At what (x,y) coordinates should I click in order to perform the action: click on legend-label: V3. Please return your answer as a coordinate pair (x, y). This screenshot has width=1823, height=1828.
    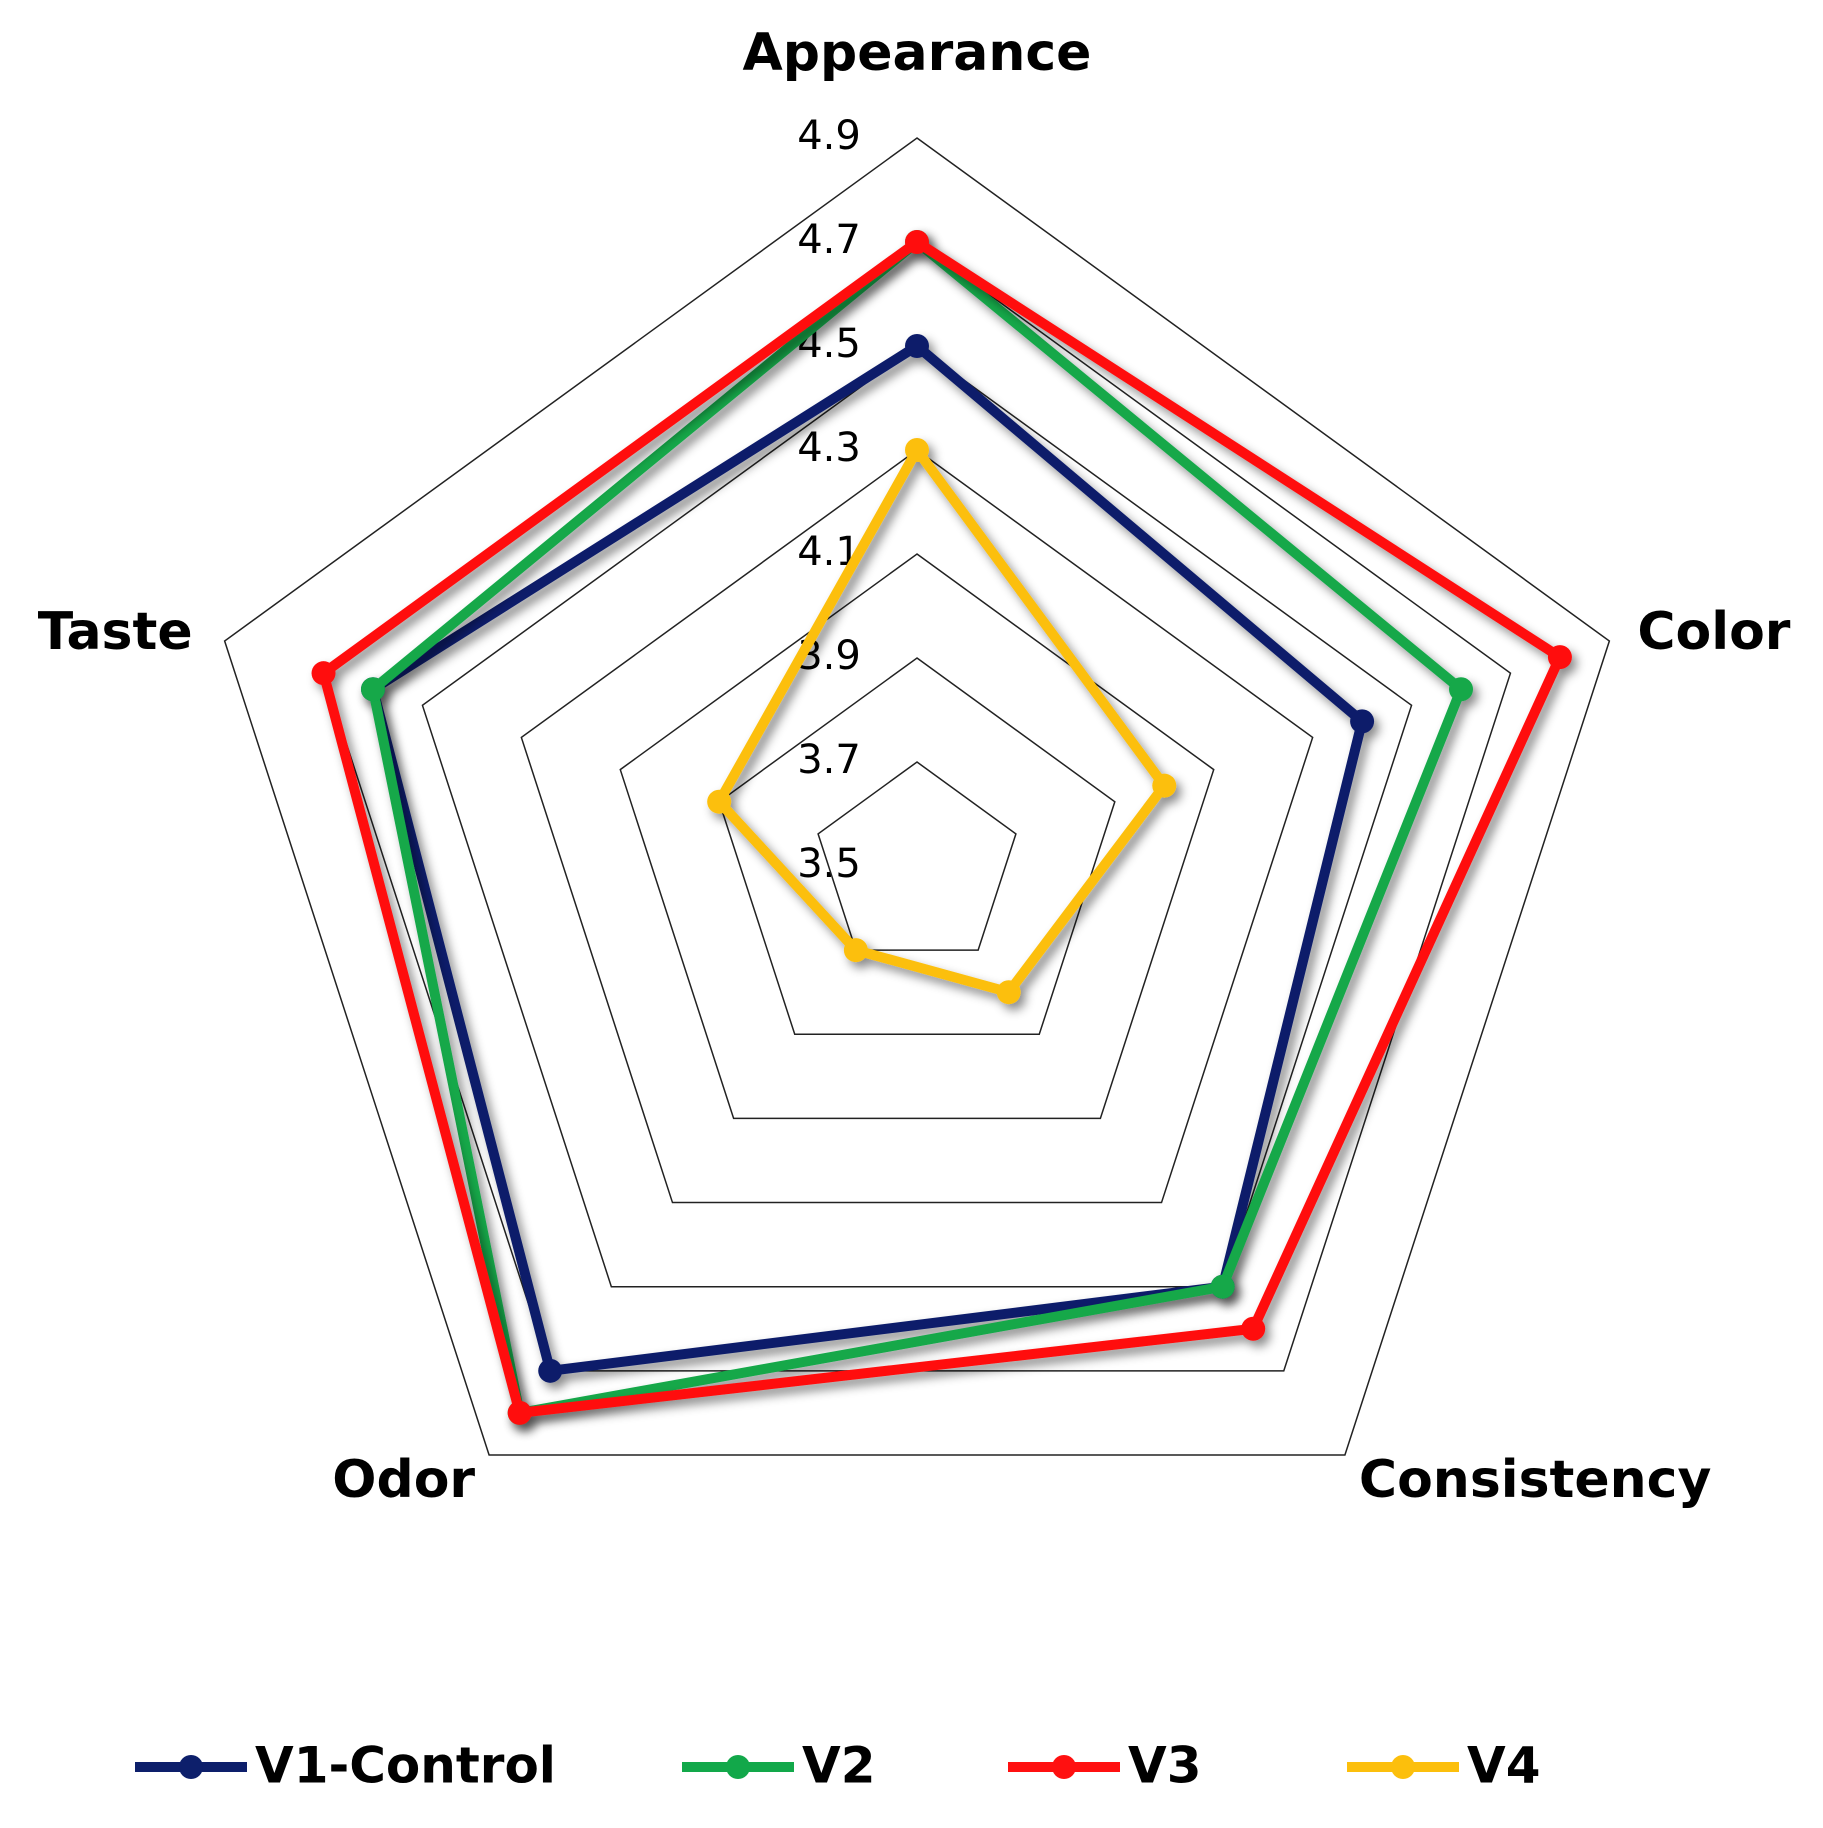
    Looking at the image, I should click on (1165, 1766).